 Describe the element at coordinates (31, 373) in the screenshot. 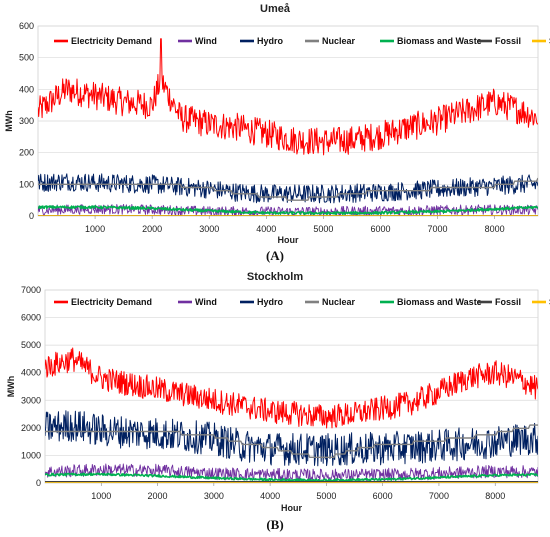

I see `y-tick-label: 4000` at that location.